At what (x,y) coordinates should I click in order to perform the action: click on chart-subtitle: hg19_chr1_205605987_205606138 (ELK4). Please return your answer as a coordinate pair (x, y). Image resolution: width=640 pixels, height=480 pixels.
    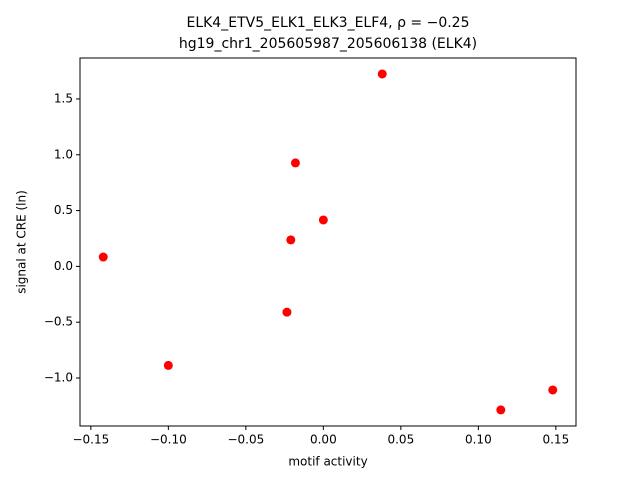
    Looking at the image, I should click on (328, 44).